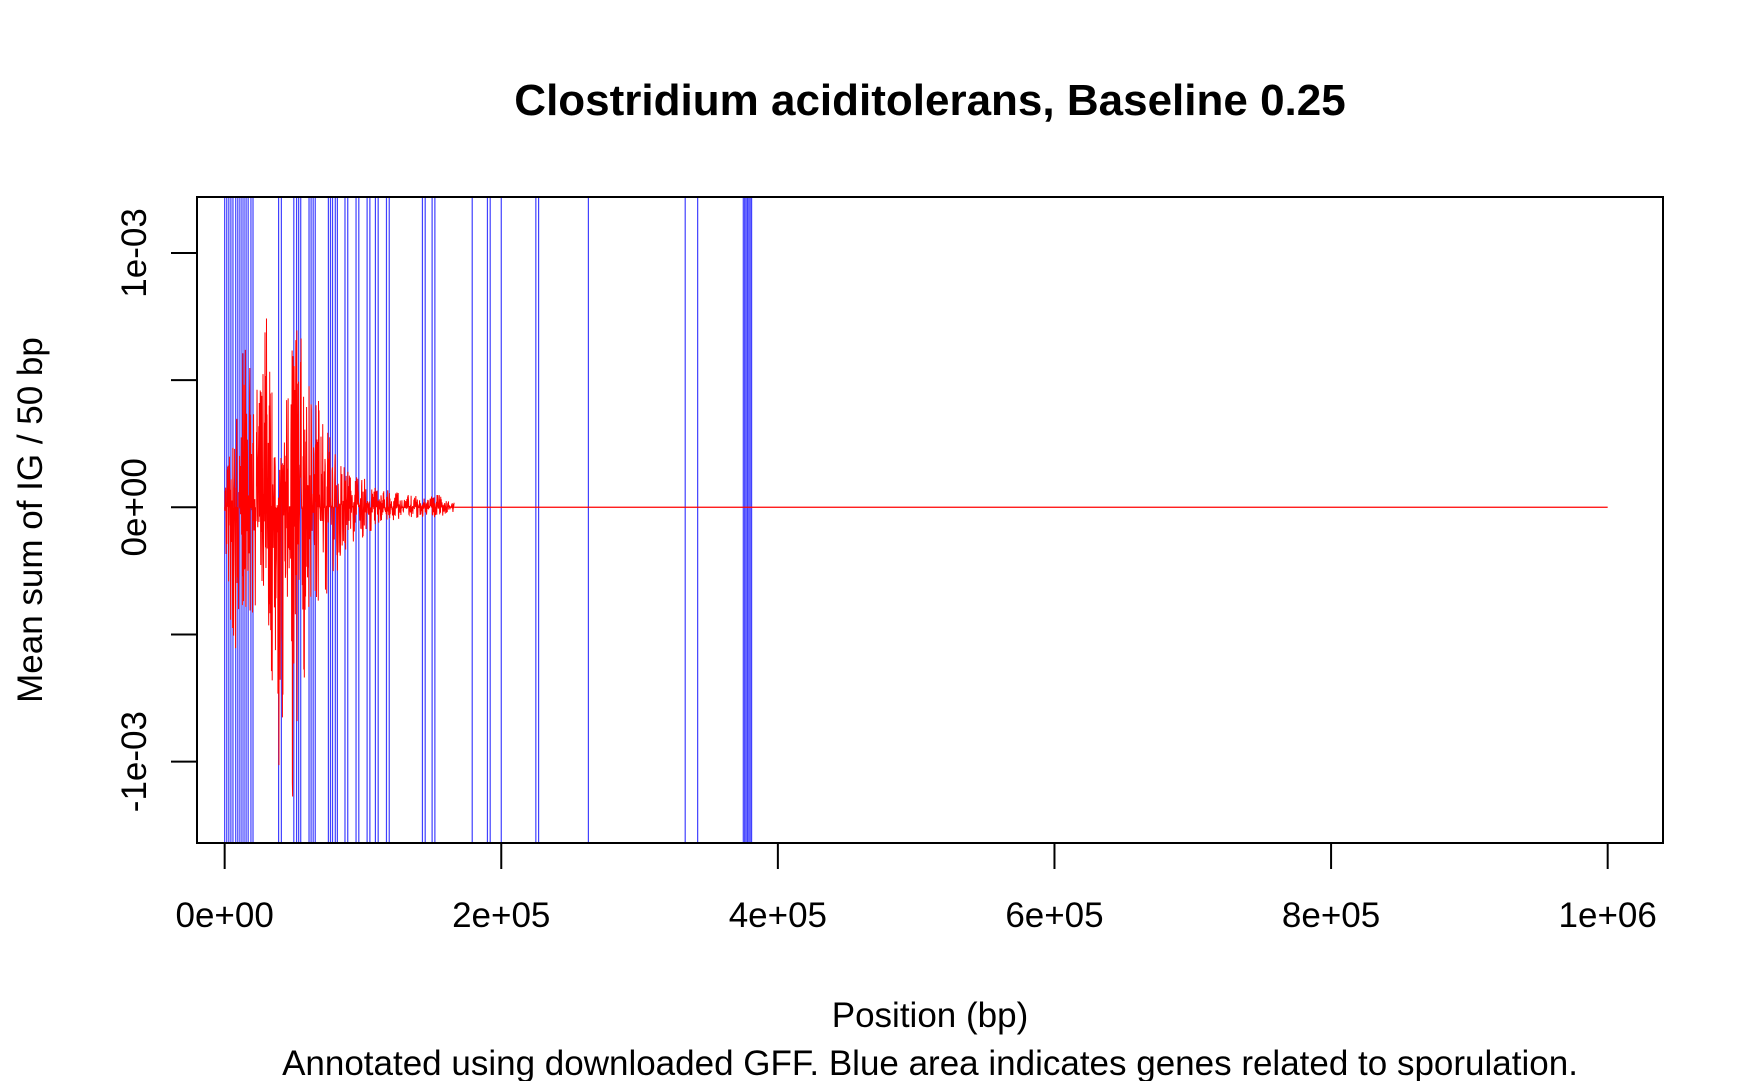 This screenshot has width=1750, height=1081. I want to click on x-tick-label: 6e+05, so click(1054, 915).